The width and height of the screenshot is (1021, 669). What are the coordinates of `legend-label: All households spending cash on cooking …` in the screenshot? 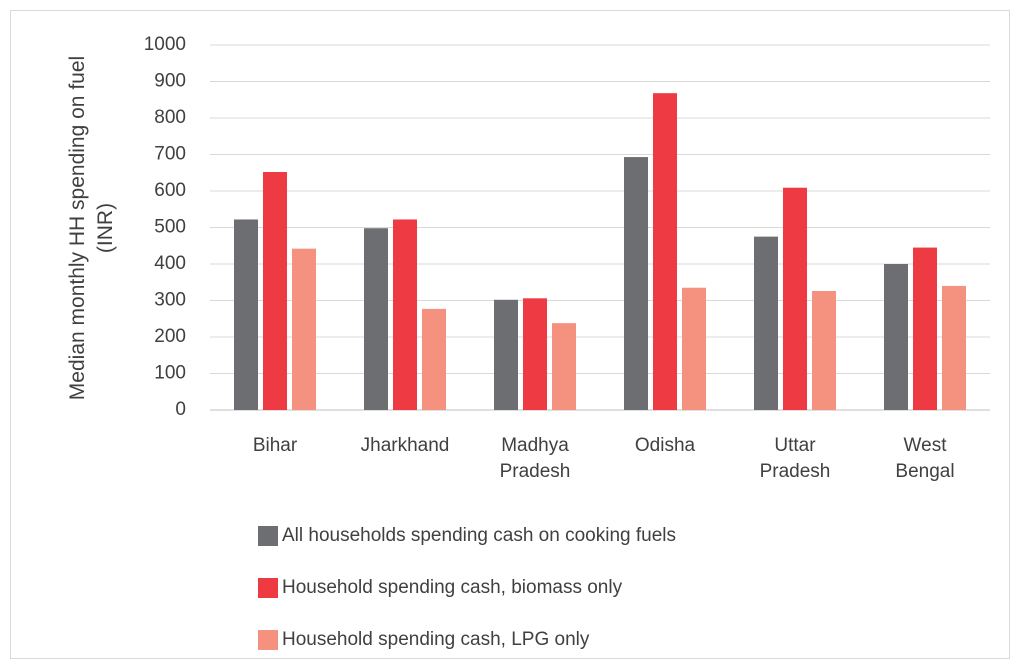 It's located at (479, 535).